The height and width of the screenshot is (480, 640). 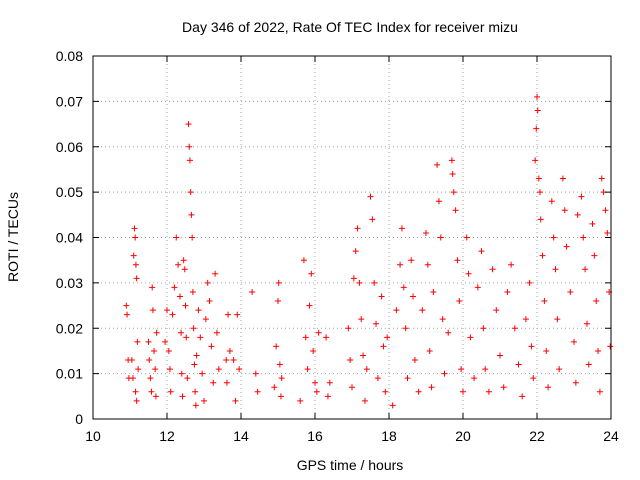 I want to click on x-axis-label: GPS time / hours, so click(x=350, y=465).